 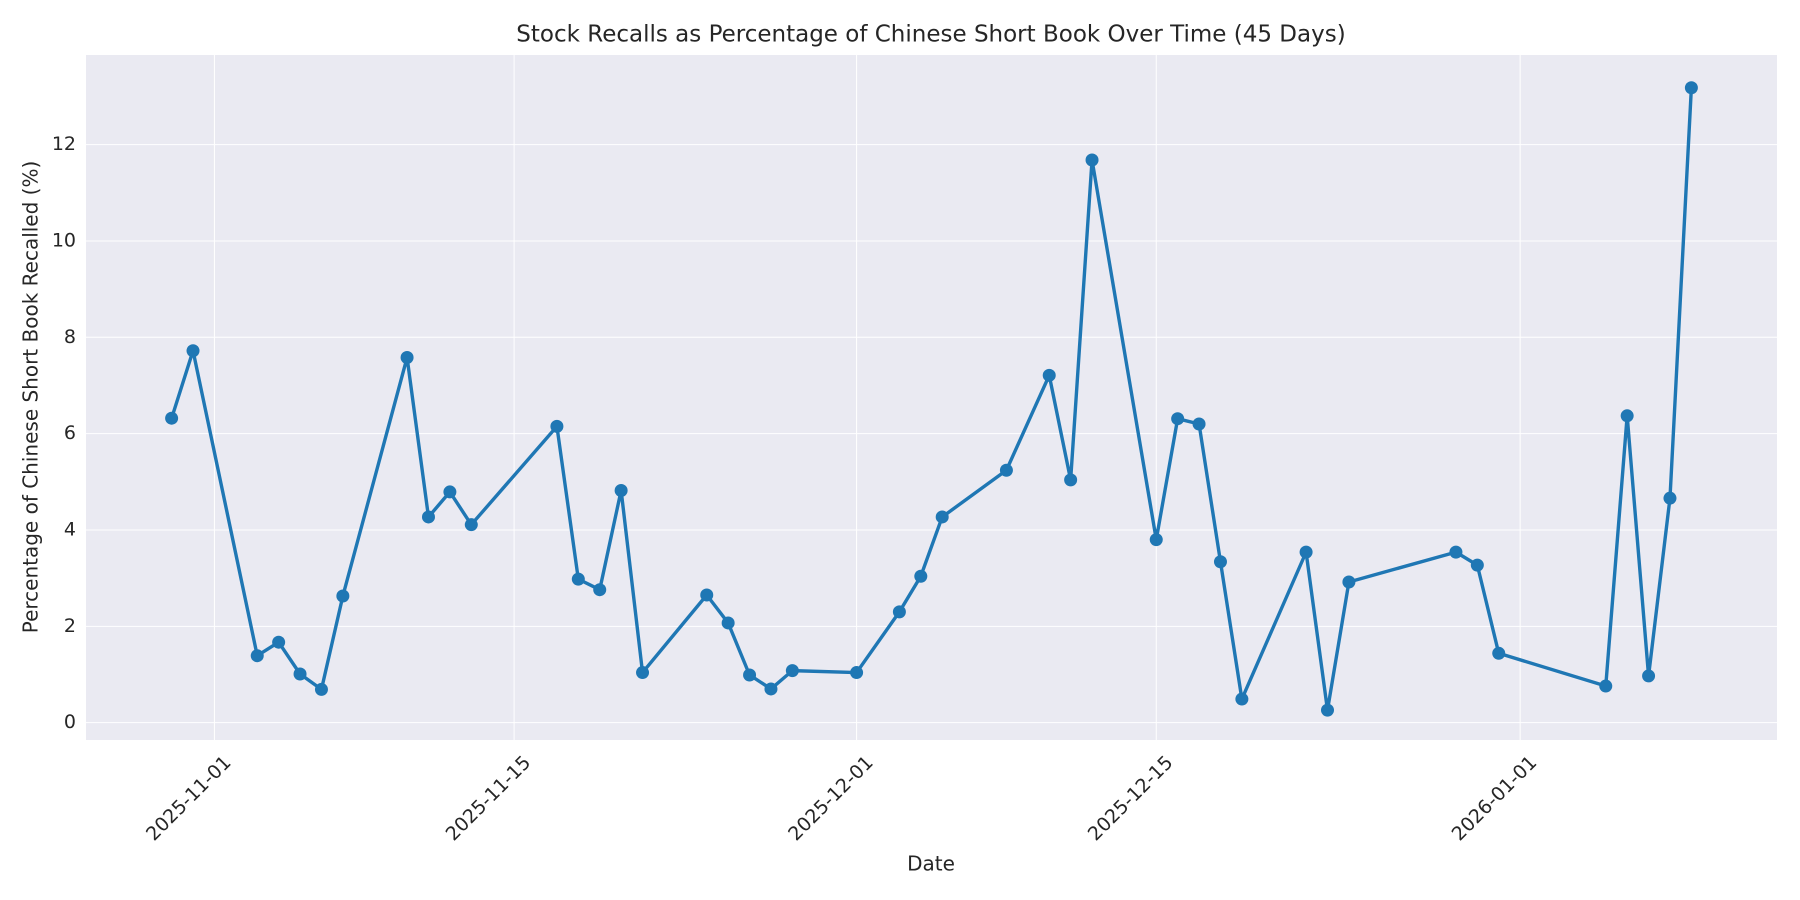 What do you see at coordinates (489, 799) in the screenshot?
I see `x-tick-label: 2025-11-15` at bounding box center [489, 799].